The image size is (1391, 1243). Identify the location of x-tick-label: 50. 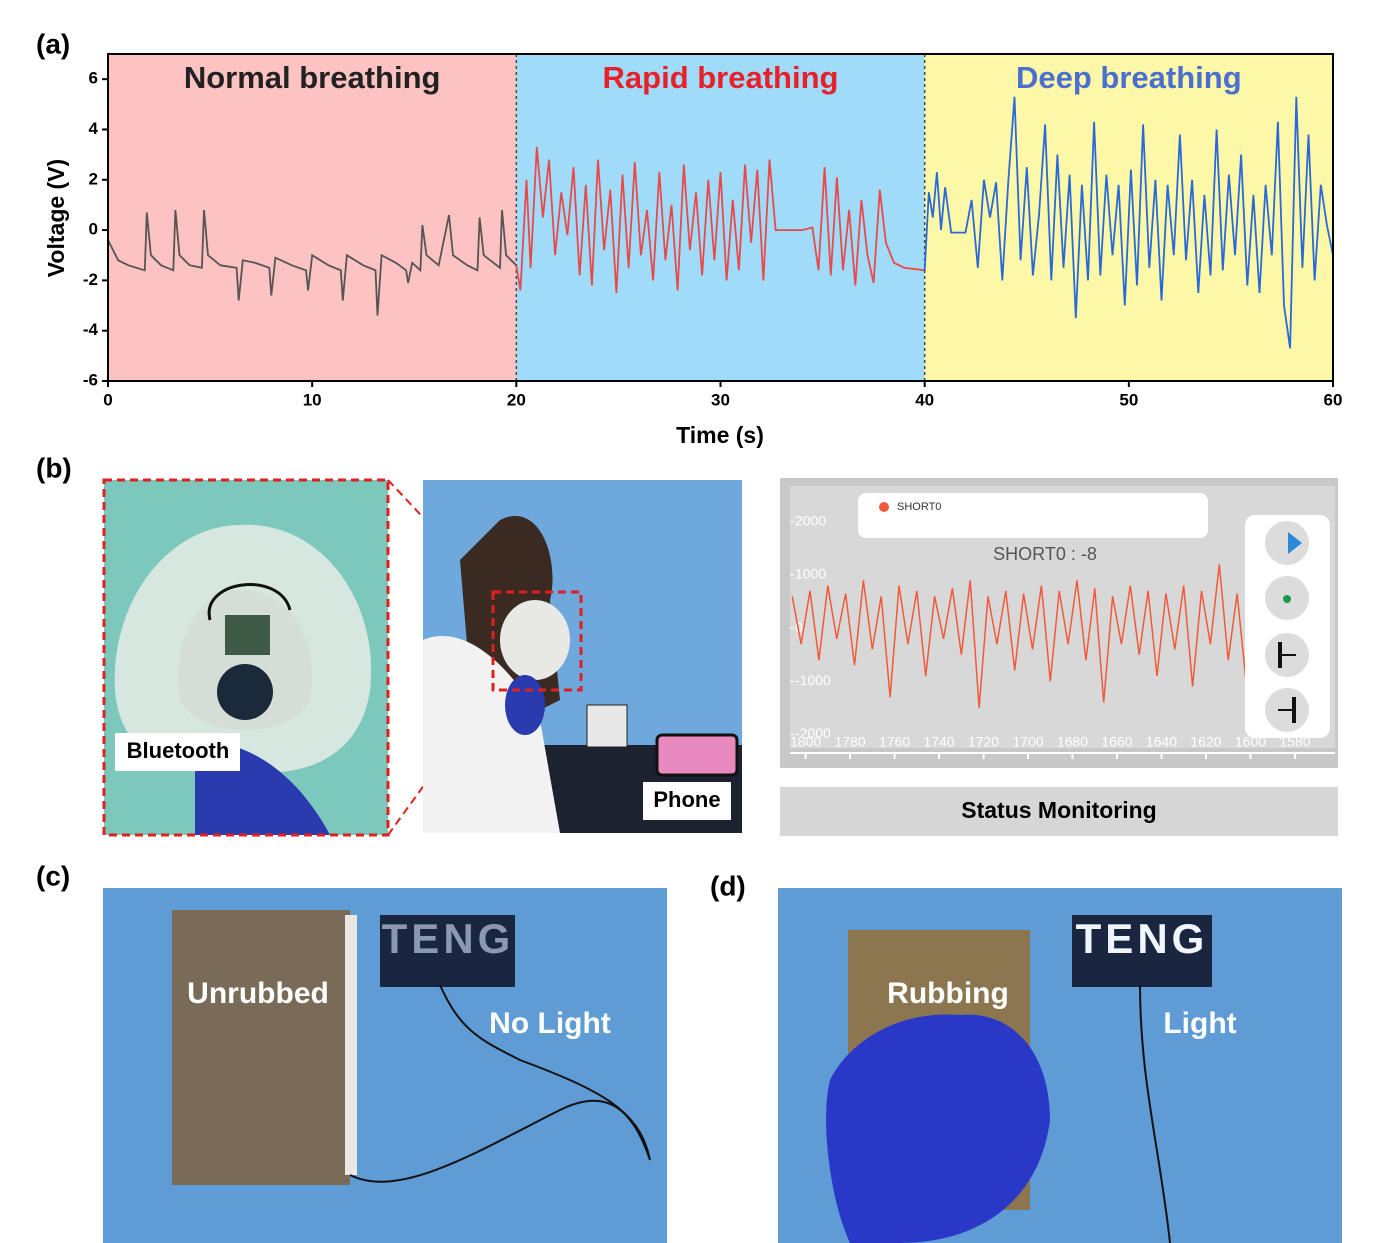
(1128, 399).